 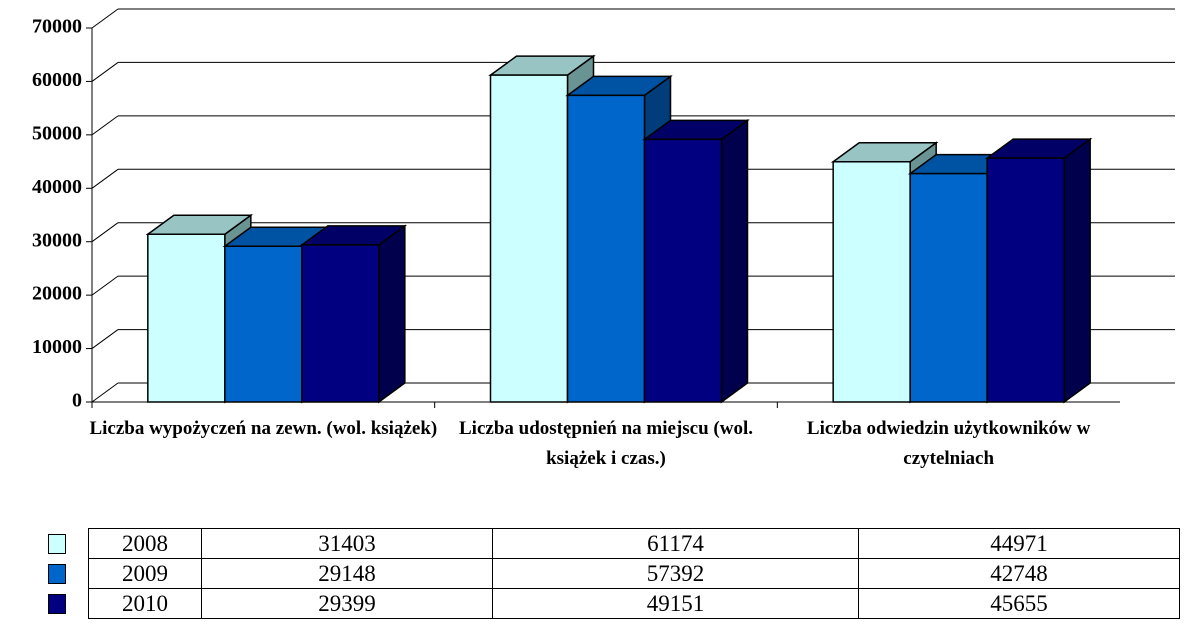 I want to click on legend-label: 2009, so click(x=145, y=573).